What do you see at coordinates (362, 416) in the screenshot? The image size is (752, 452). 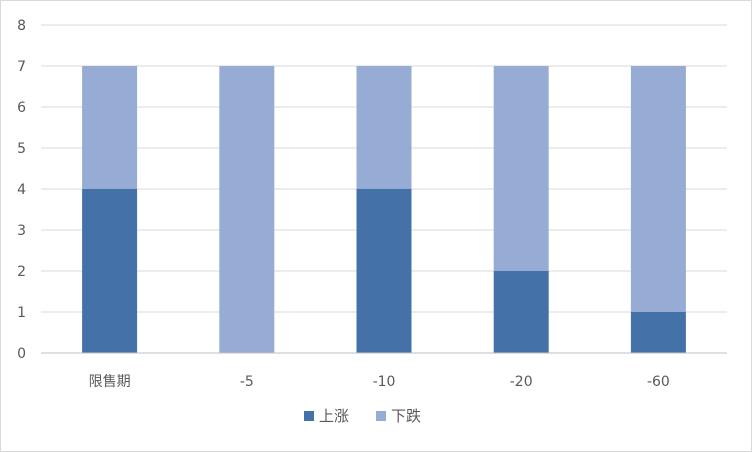 I see `legend: 上涨 下跌` at bounding box center [362, 416].